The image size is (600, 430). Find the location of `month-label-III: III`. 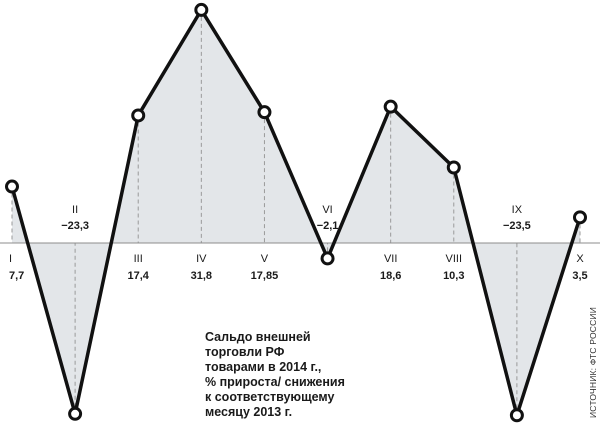

month-label-III: III is located at coordinates (138, 259).